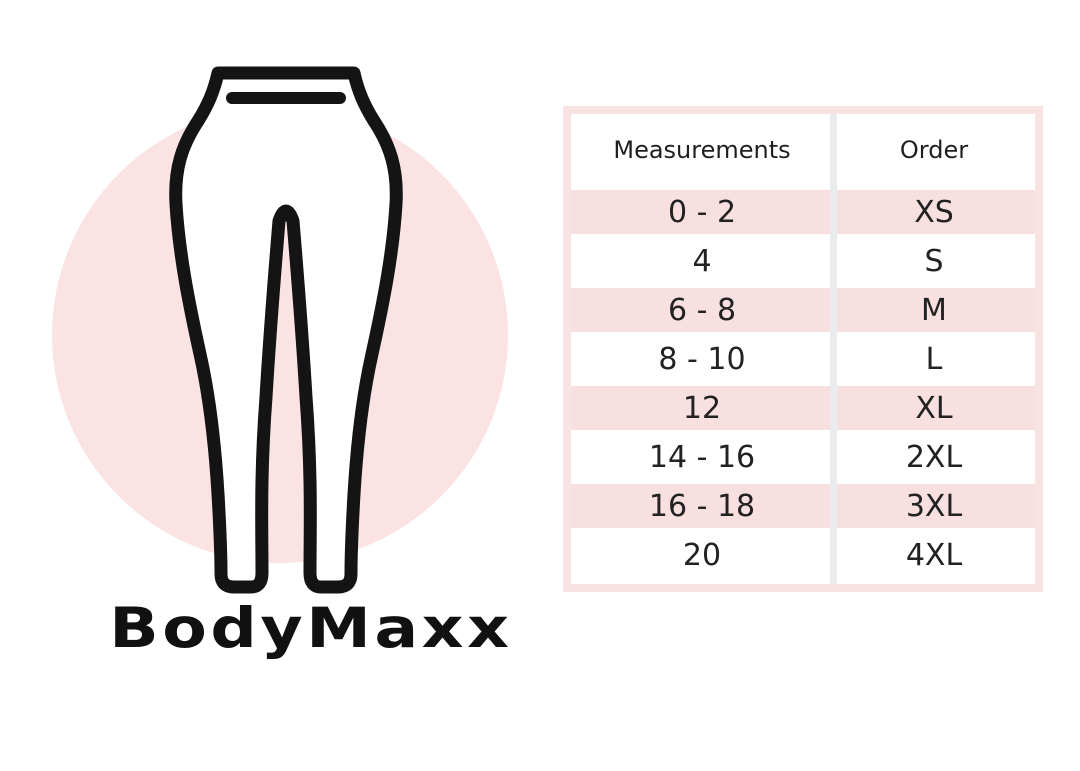 The width and height of the screenshot is (1080, 771). Describe the element at coordinates (803, 149) in the screenshot. I see `table-header-row: Measurements Order` at that location.